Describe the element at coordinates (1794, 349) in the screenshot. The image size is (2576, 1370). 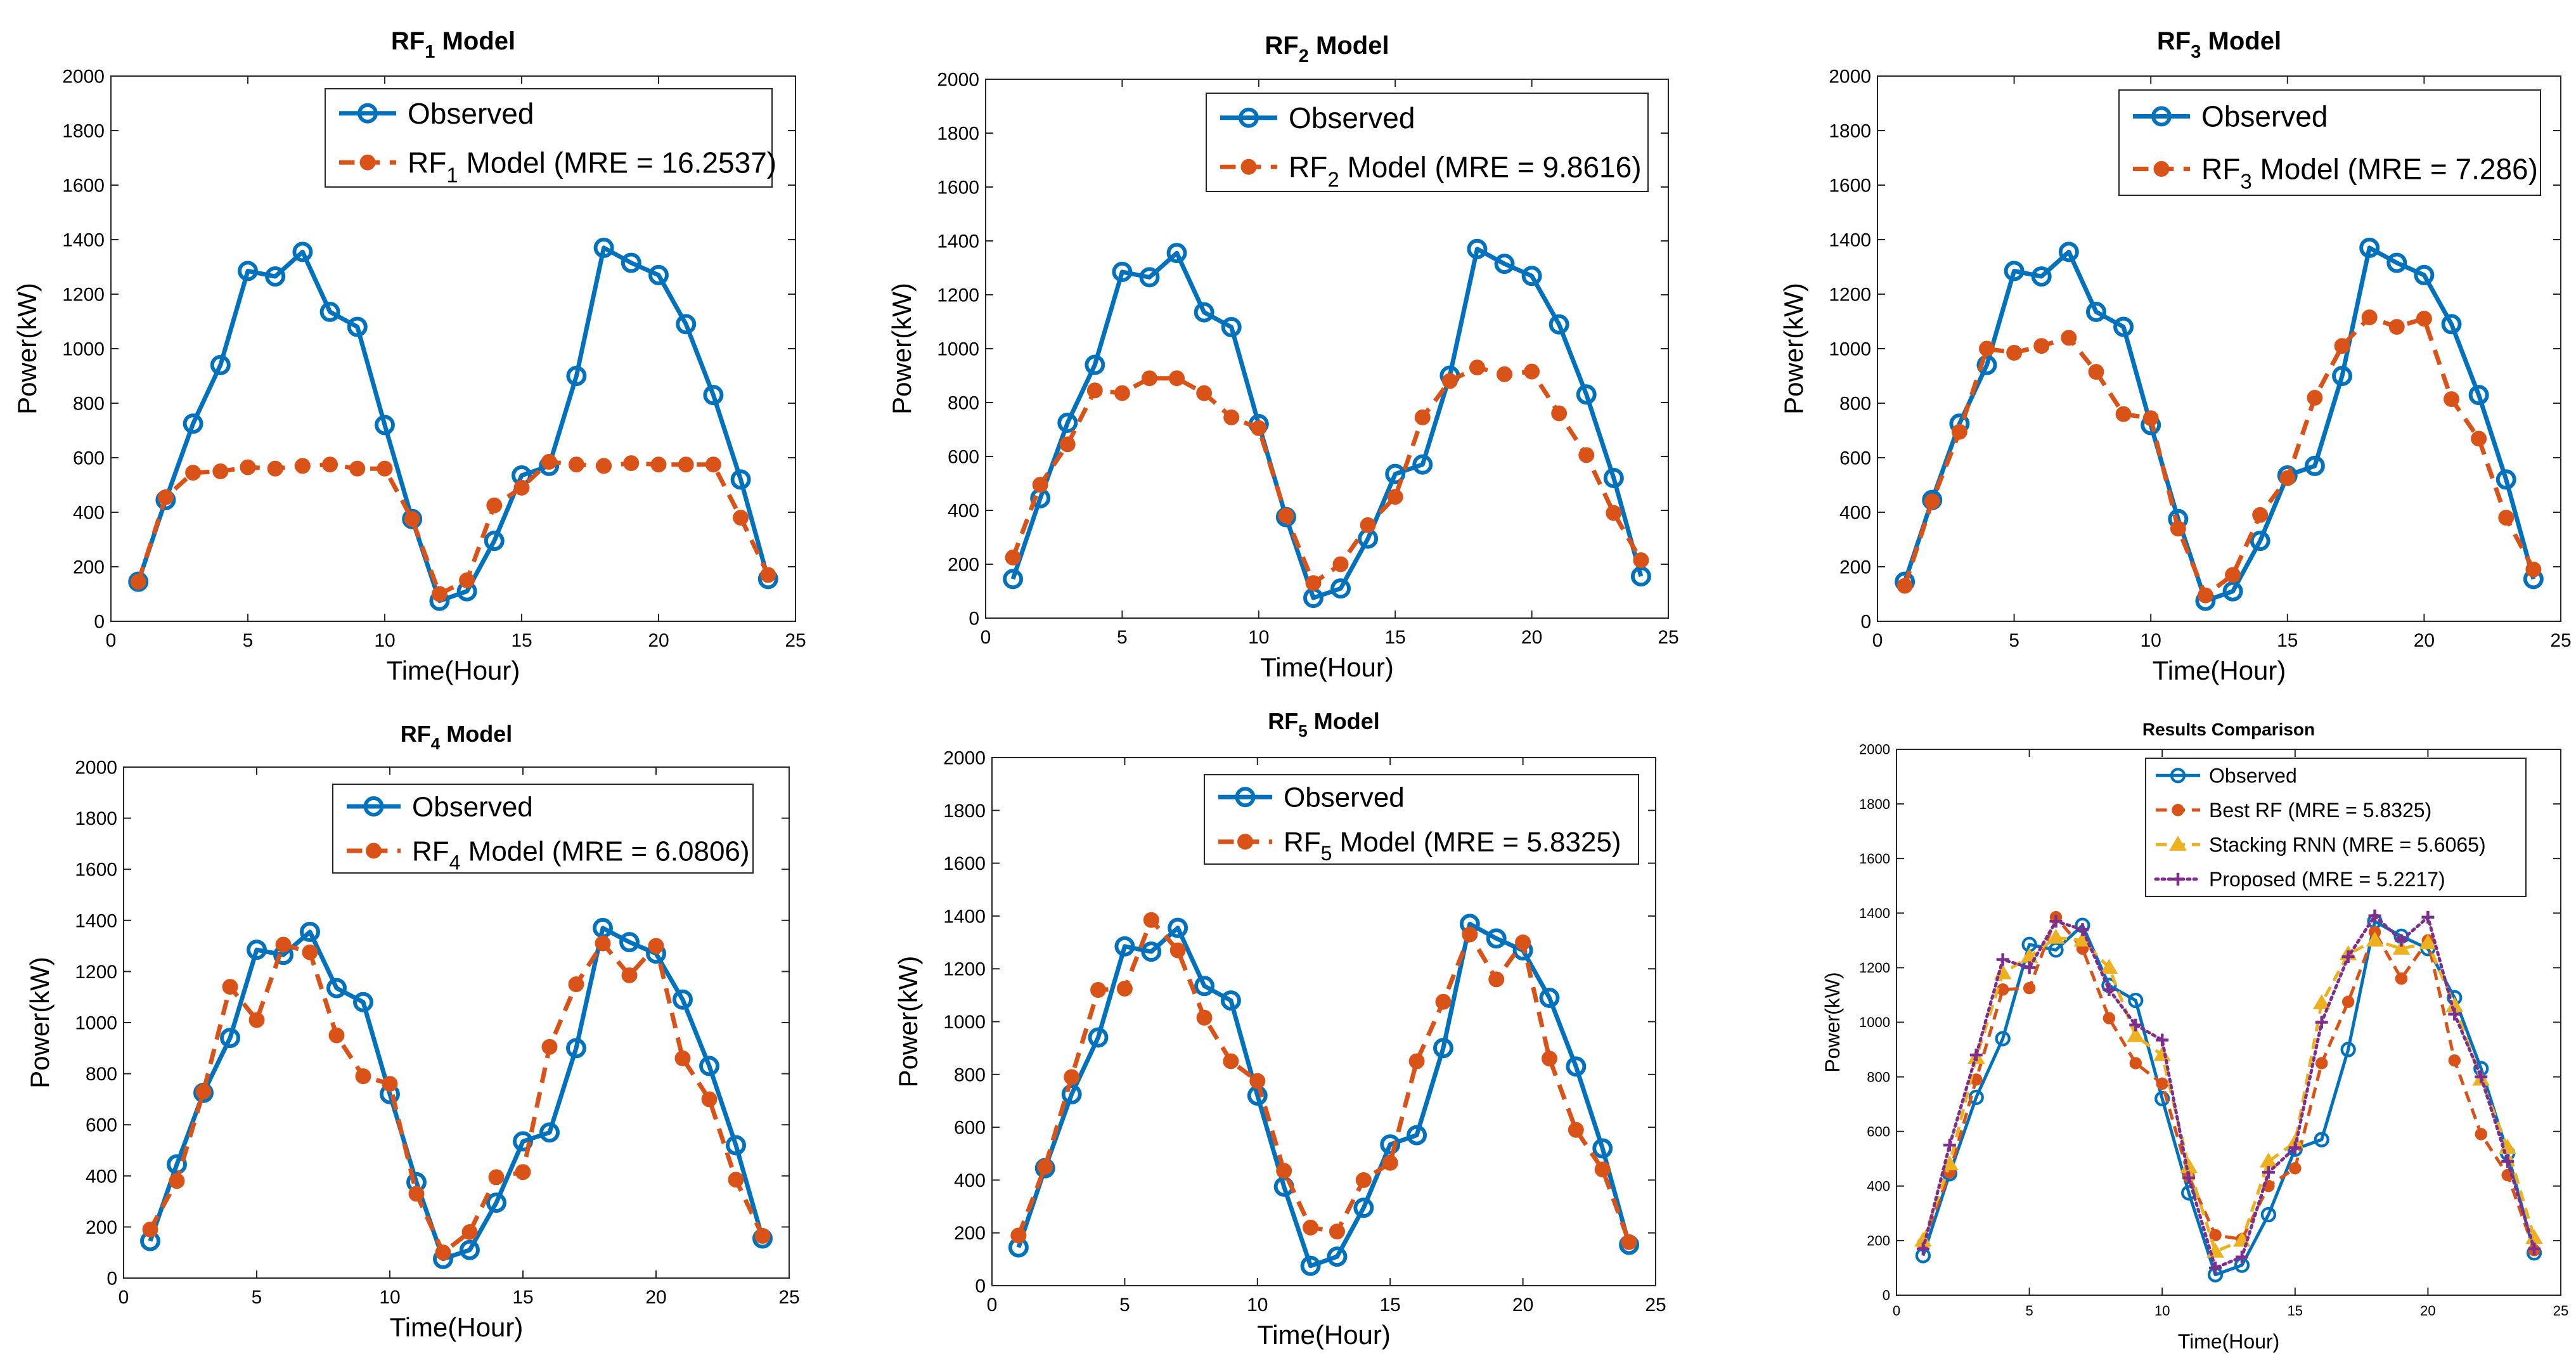
I see `y-axis-label: Power(kW)` at that location.